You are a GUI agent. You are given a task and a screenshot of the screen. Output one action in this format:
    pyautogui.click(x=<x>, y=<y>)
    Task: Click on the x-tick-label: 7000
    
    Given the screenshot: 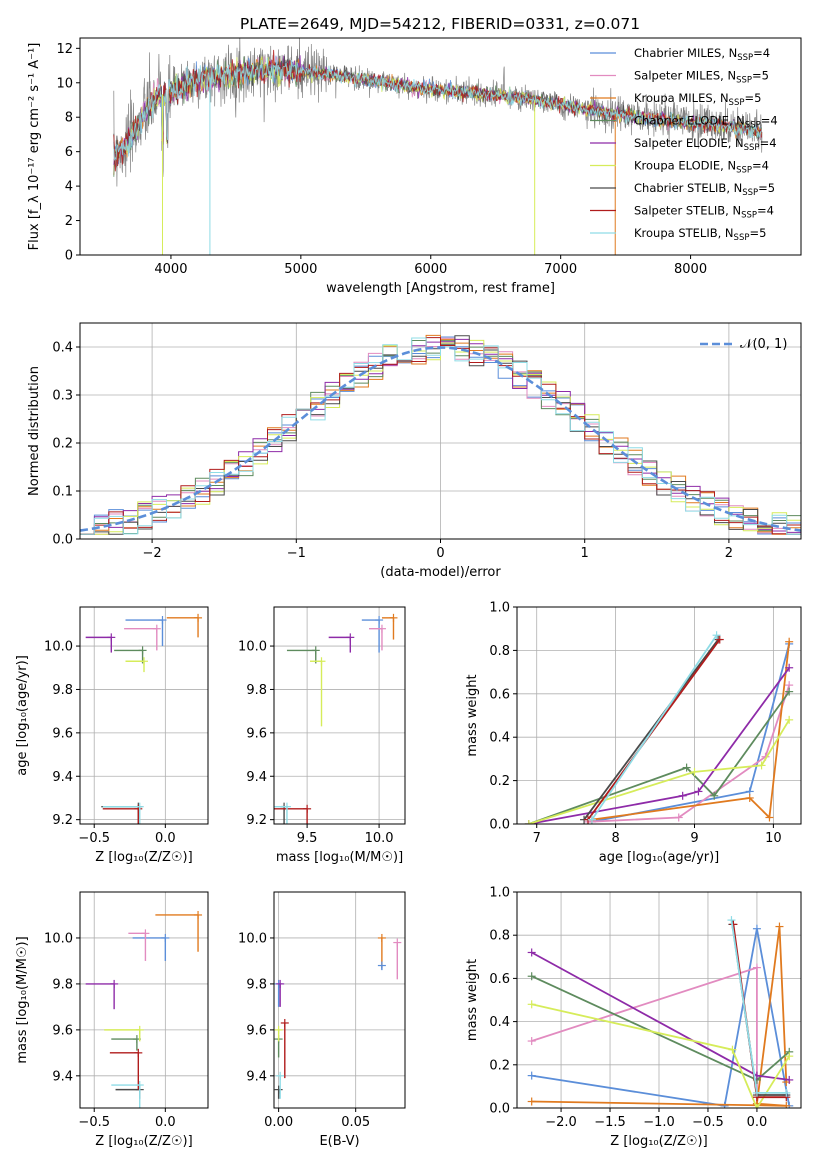 What is the action you would take?
    pyautogui.click(x=560, y=269)
    